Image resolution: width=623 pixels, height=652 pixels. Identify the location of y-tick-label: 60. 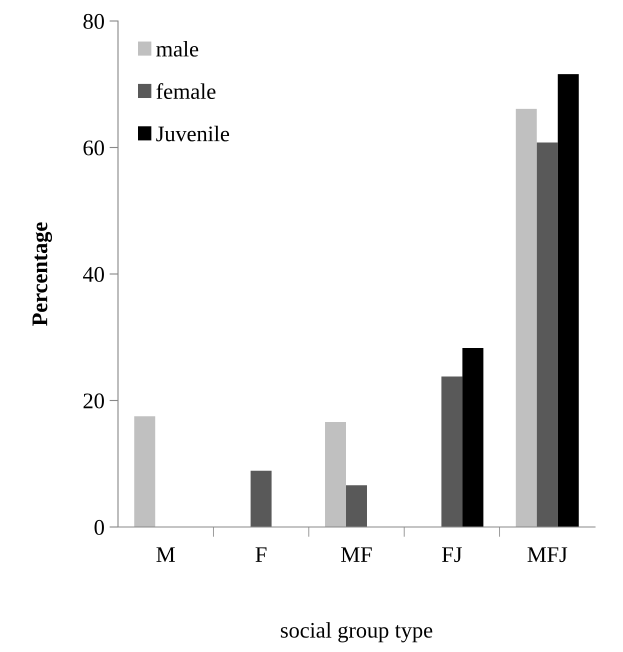
(94, 148).